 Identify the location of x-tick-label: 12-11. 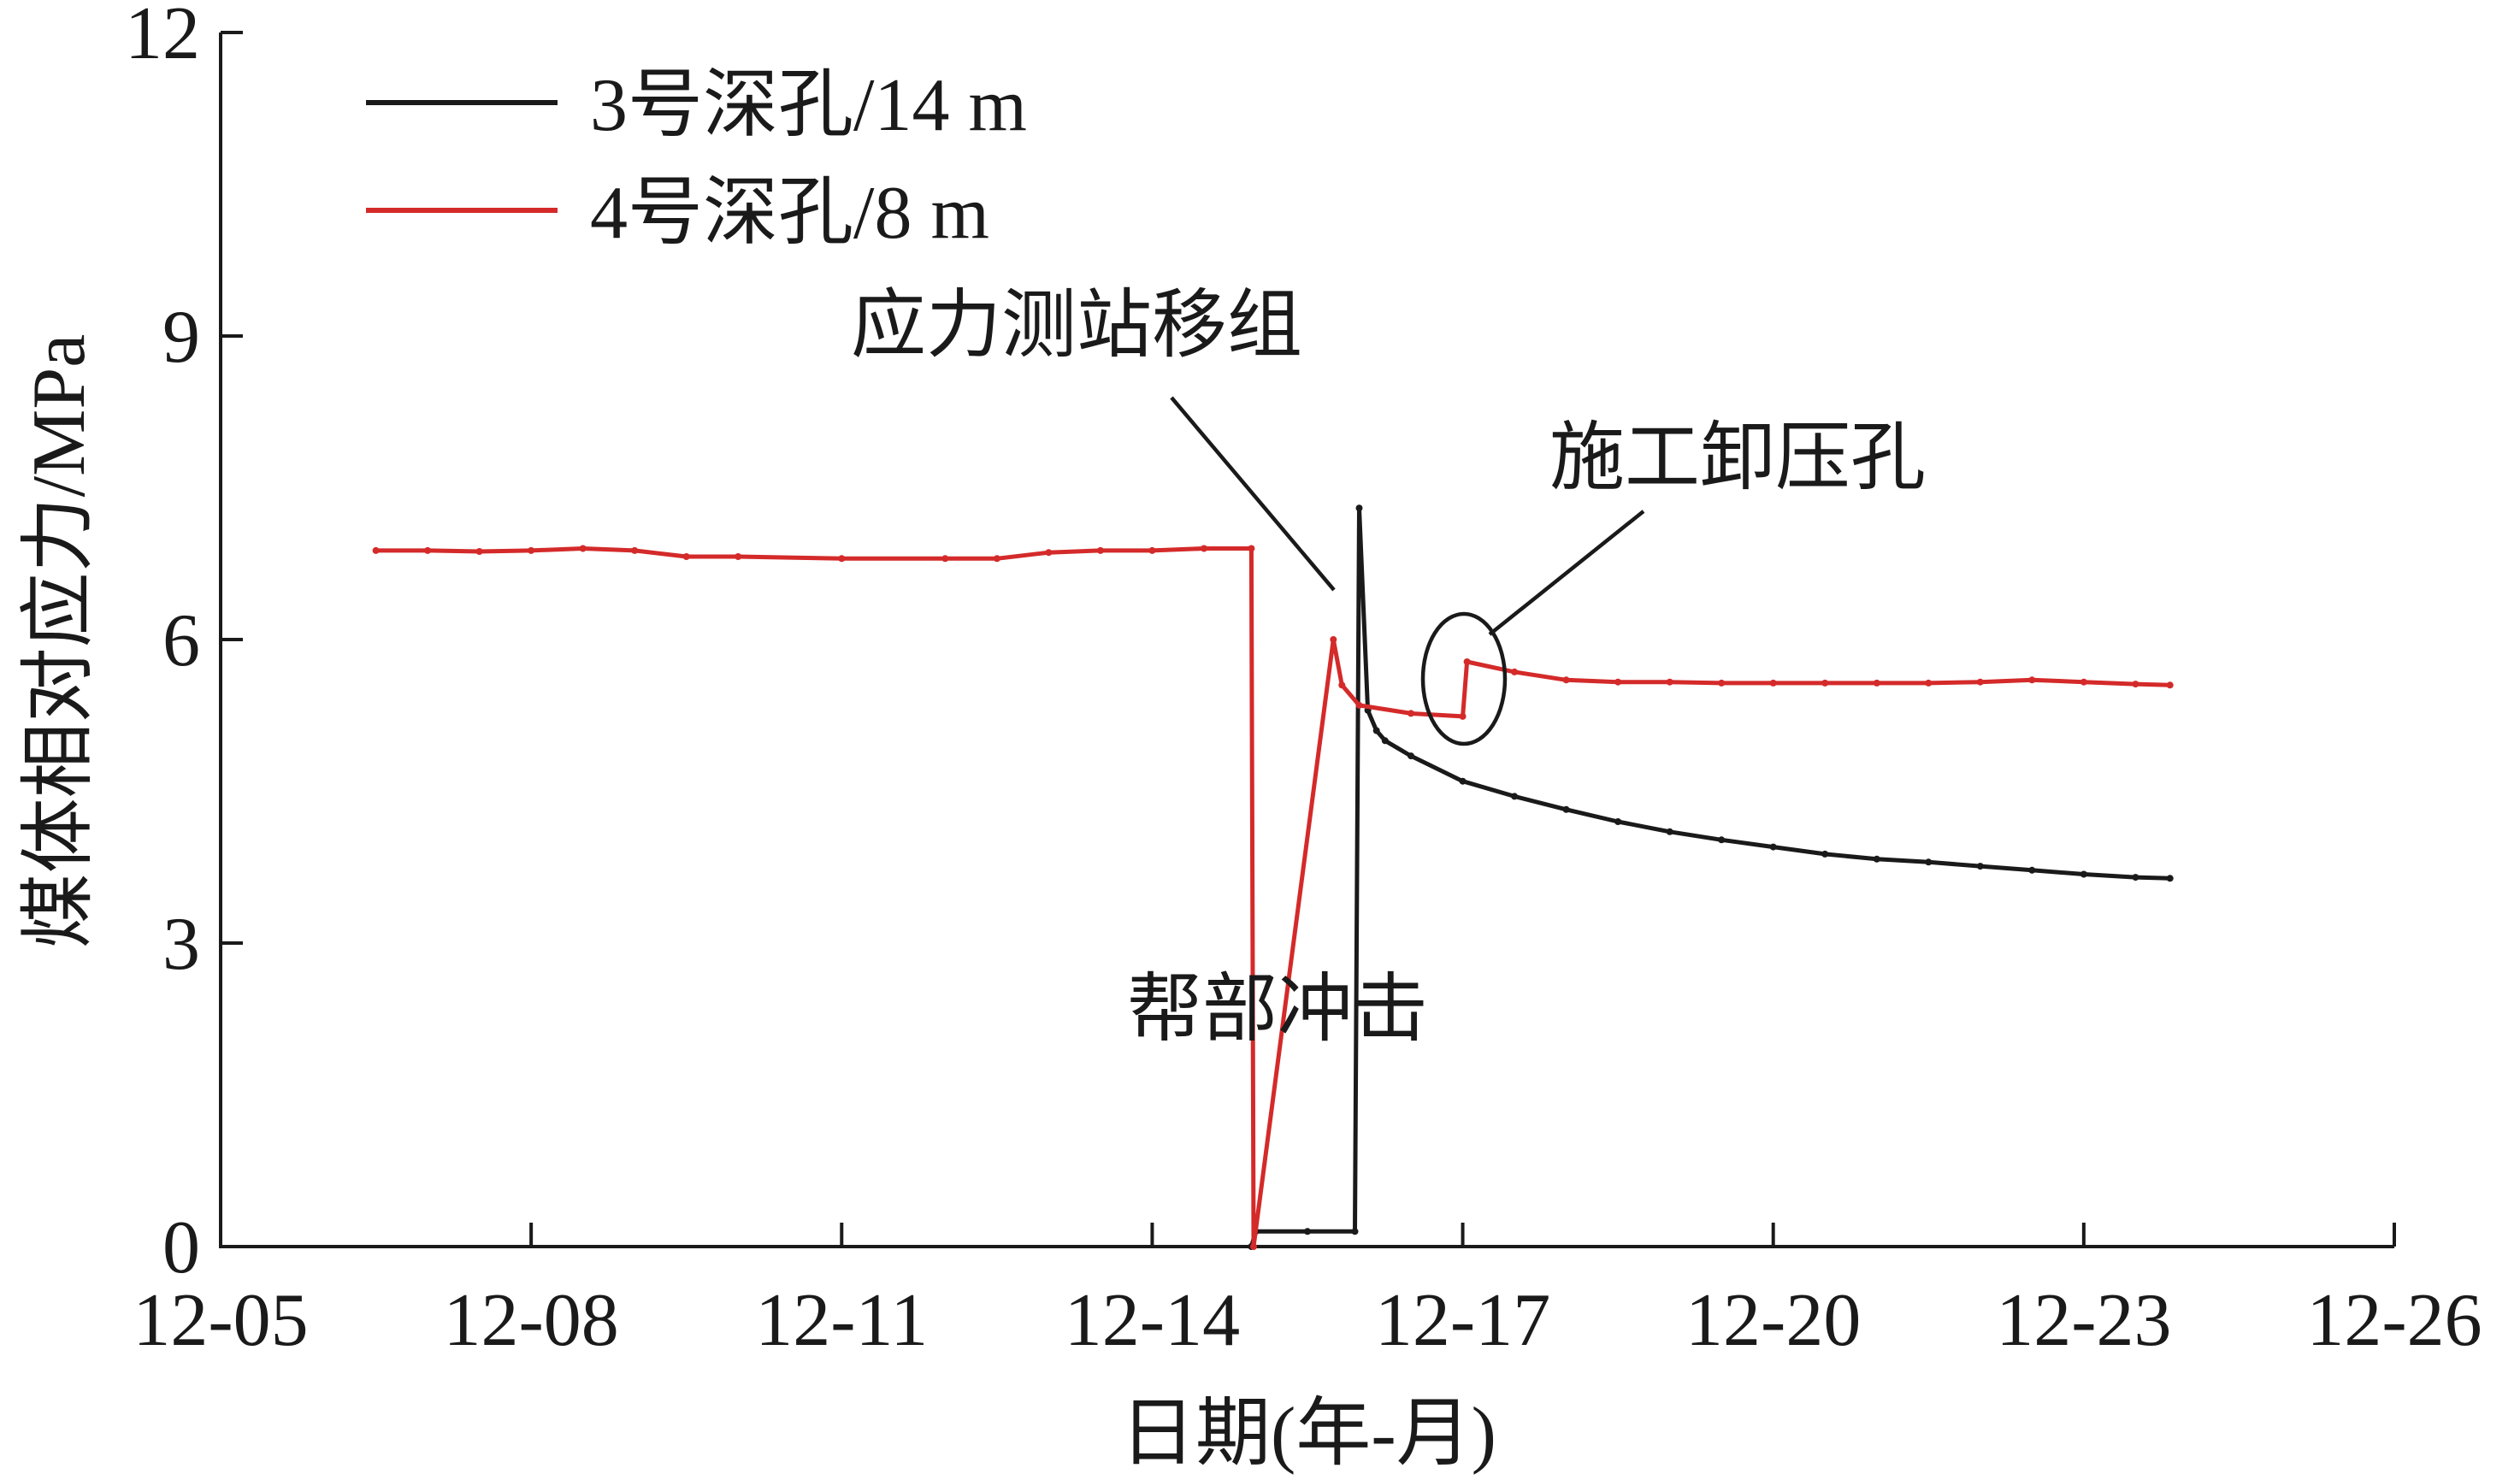
(841, 1320).